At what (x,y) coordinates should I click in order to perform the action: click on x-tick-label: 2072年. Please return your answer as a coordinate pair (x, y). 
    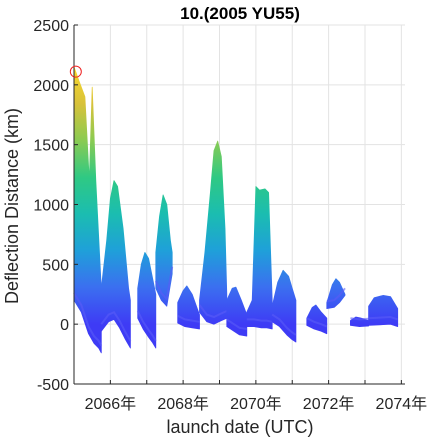
    Looking at the image, I should click on (329, 404).